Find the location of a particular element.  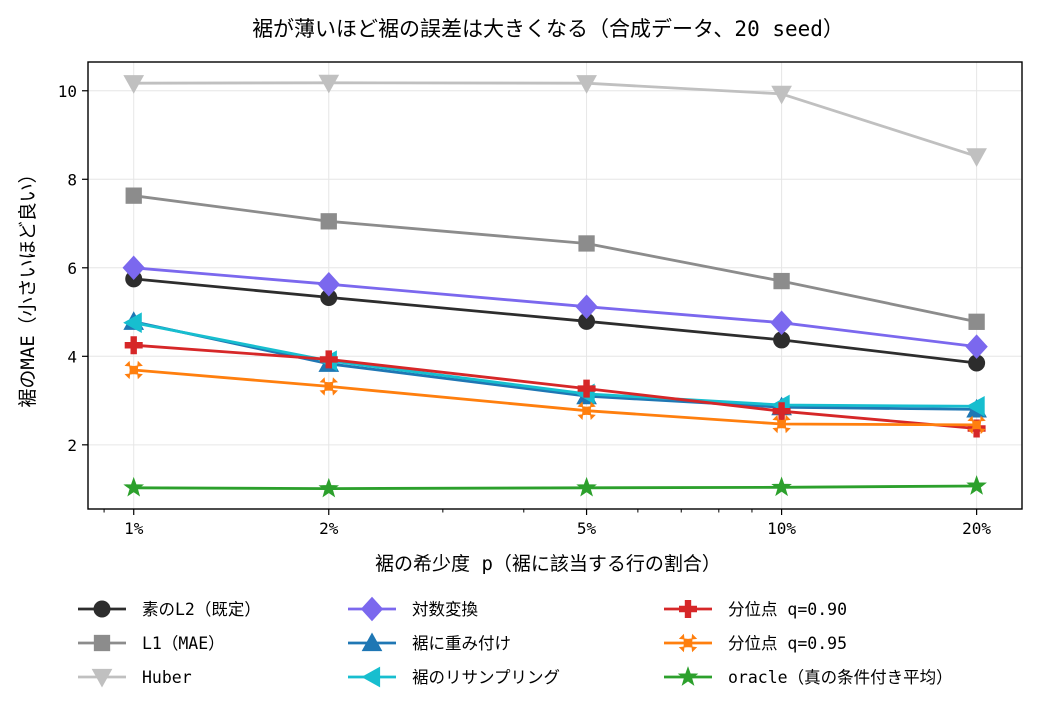

legend-item: L1（MAE） is located at coordinates (151, 643).